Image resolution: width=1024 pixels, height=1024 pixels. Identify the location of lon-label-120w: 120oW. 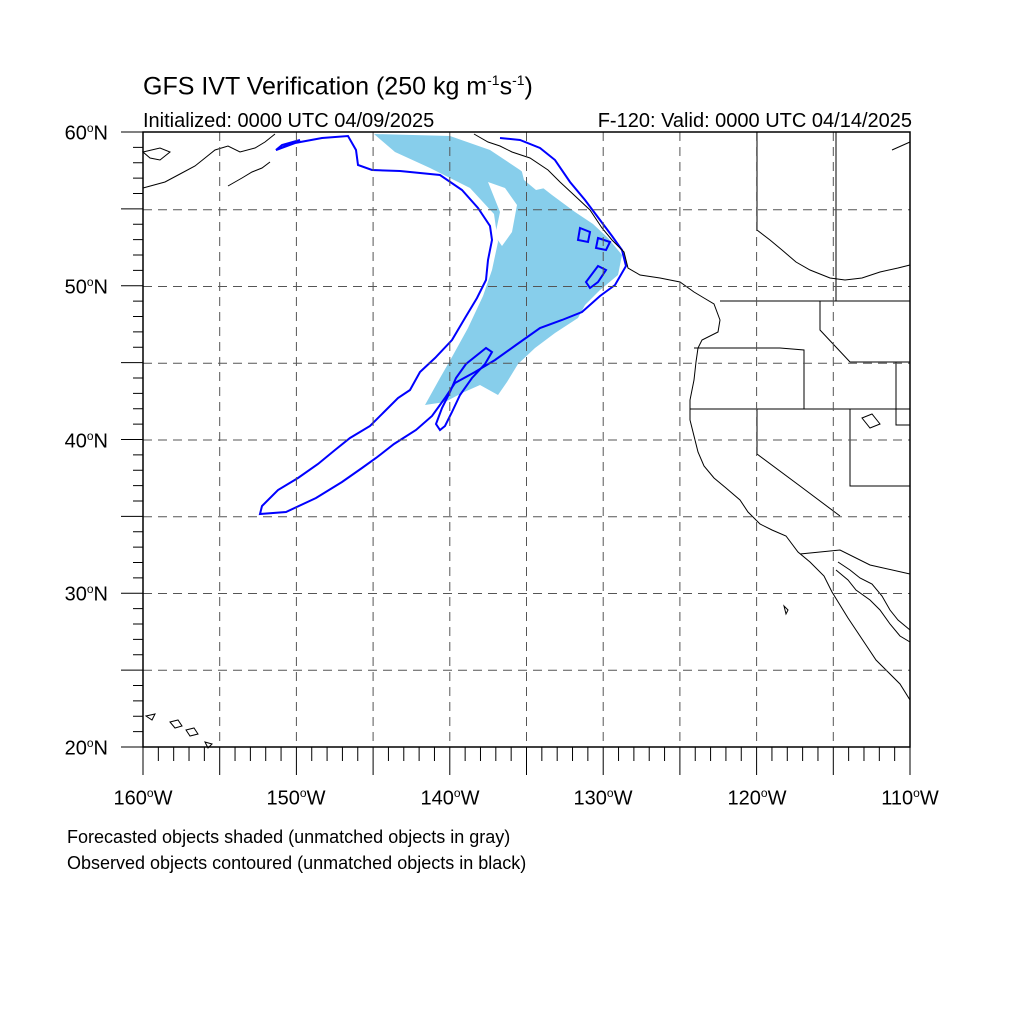
(757, 798).